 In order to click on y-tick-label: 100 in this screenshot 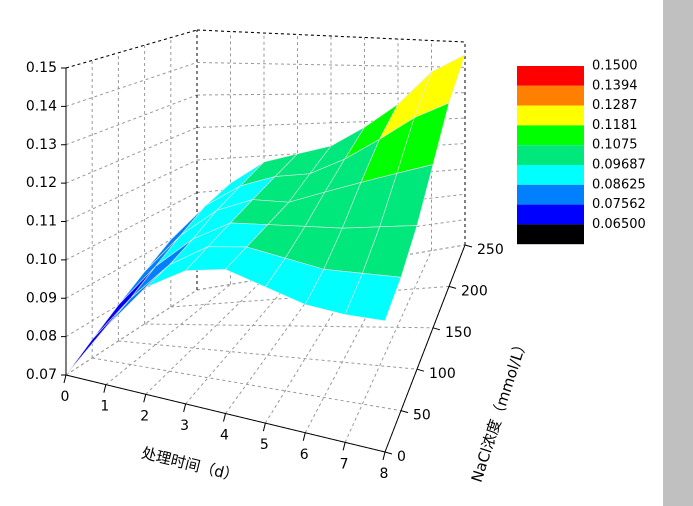, I will do `click(442, 374)`.